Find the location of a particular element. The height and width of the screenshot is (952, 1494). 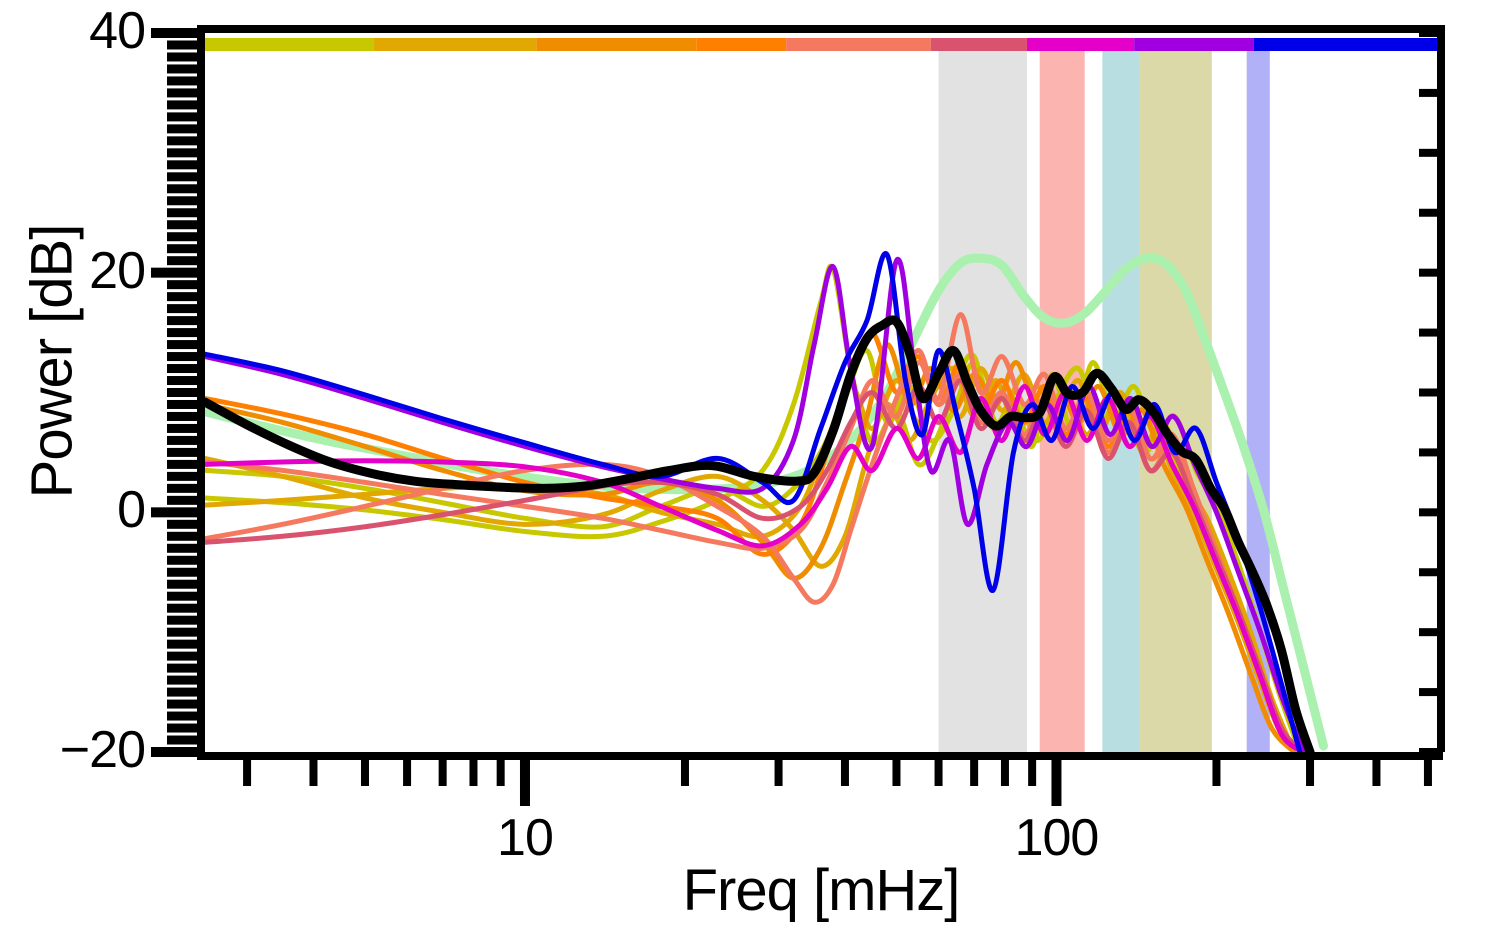

y-tick-label-0: 0 is located at coordinates (131, 510).